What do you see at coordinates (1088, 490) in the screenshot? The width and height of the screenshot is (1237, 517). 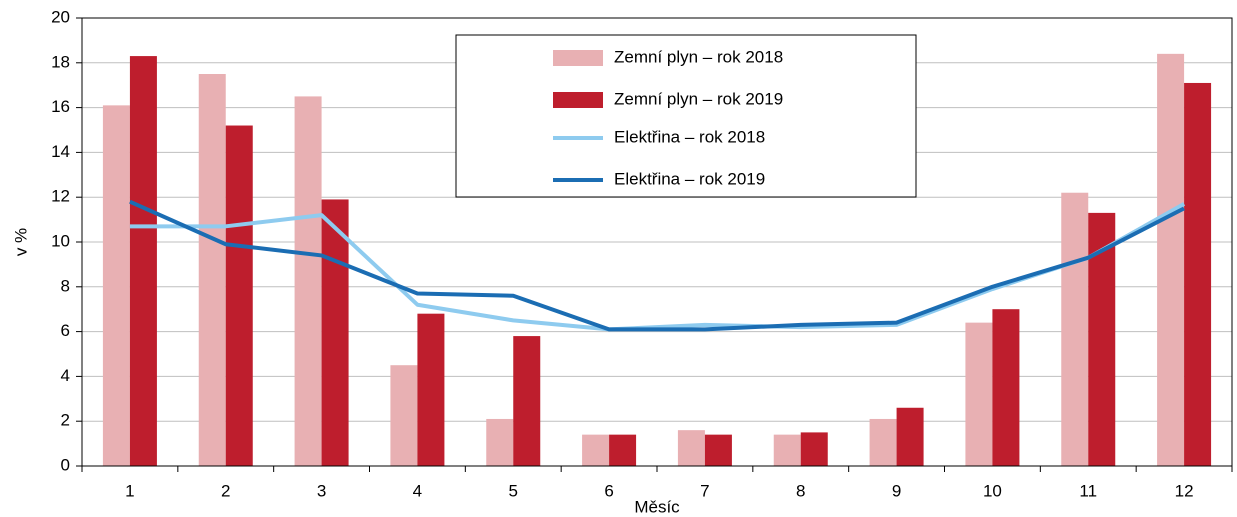 I see `x-tick-label: 11` at bounding box center [1088, 490].